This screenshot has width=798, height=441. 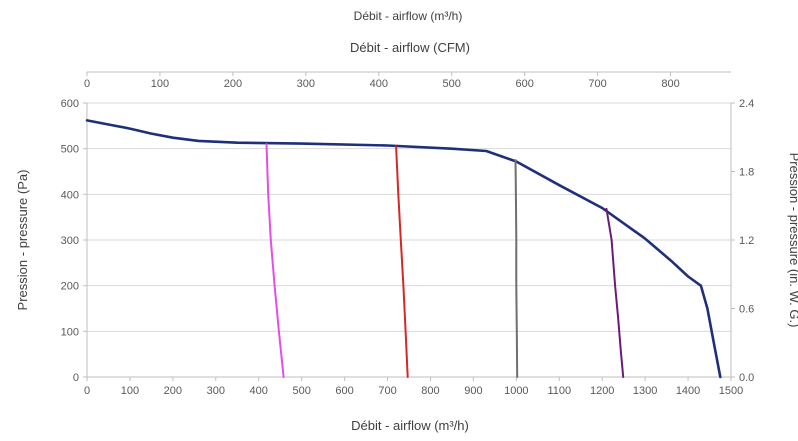 I want to click on y-axis-title: Pression - pressure (Pa), so click(x=22, y=240).